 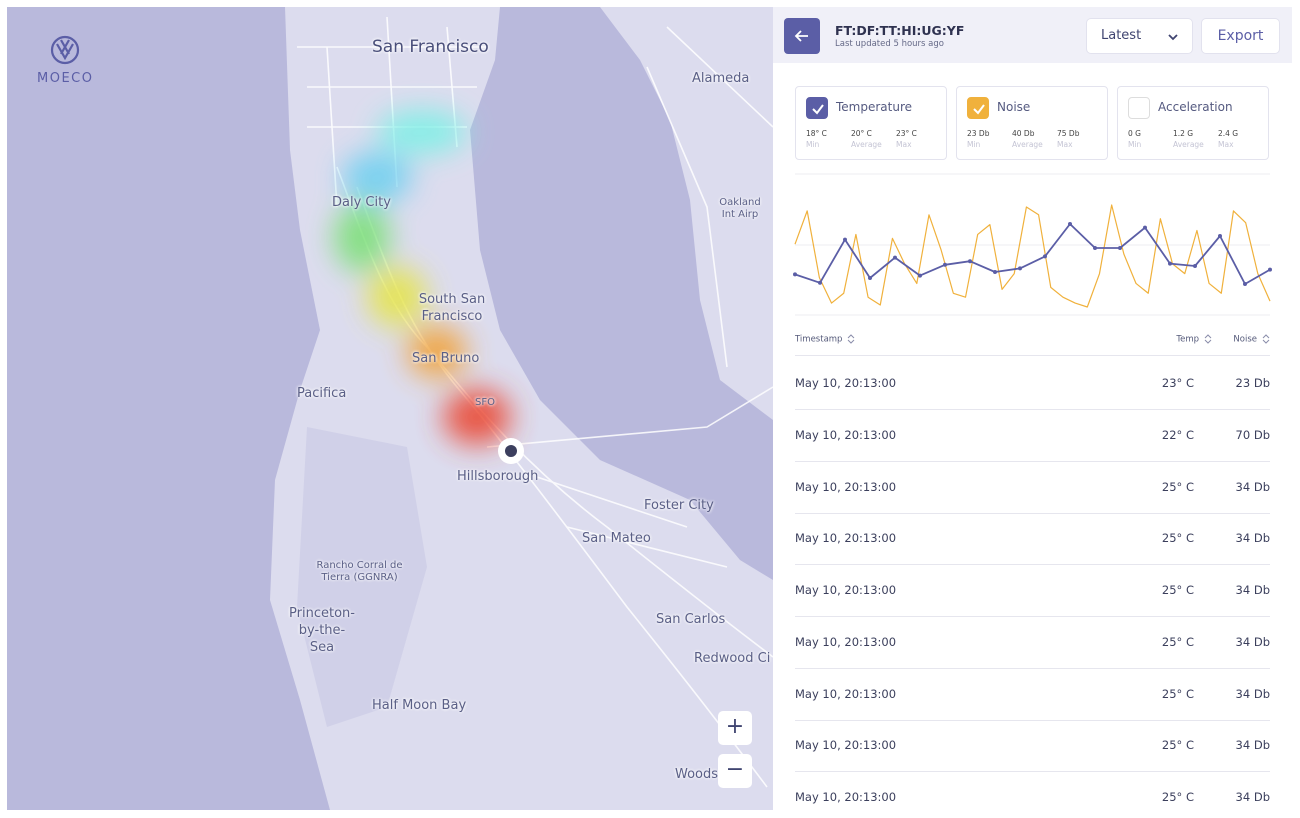 I want to click on column-title: Temp, so click(x=1187, y=339).